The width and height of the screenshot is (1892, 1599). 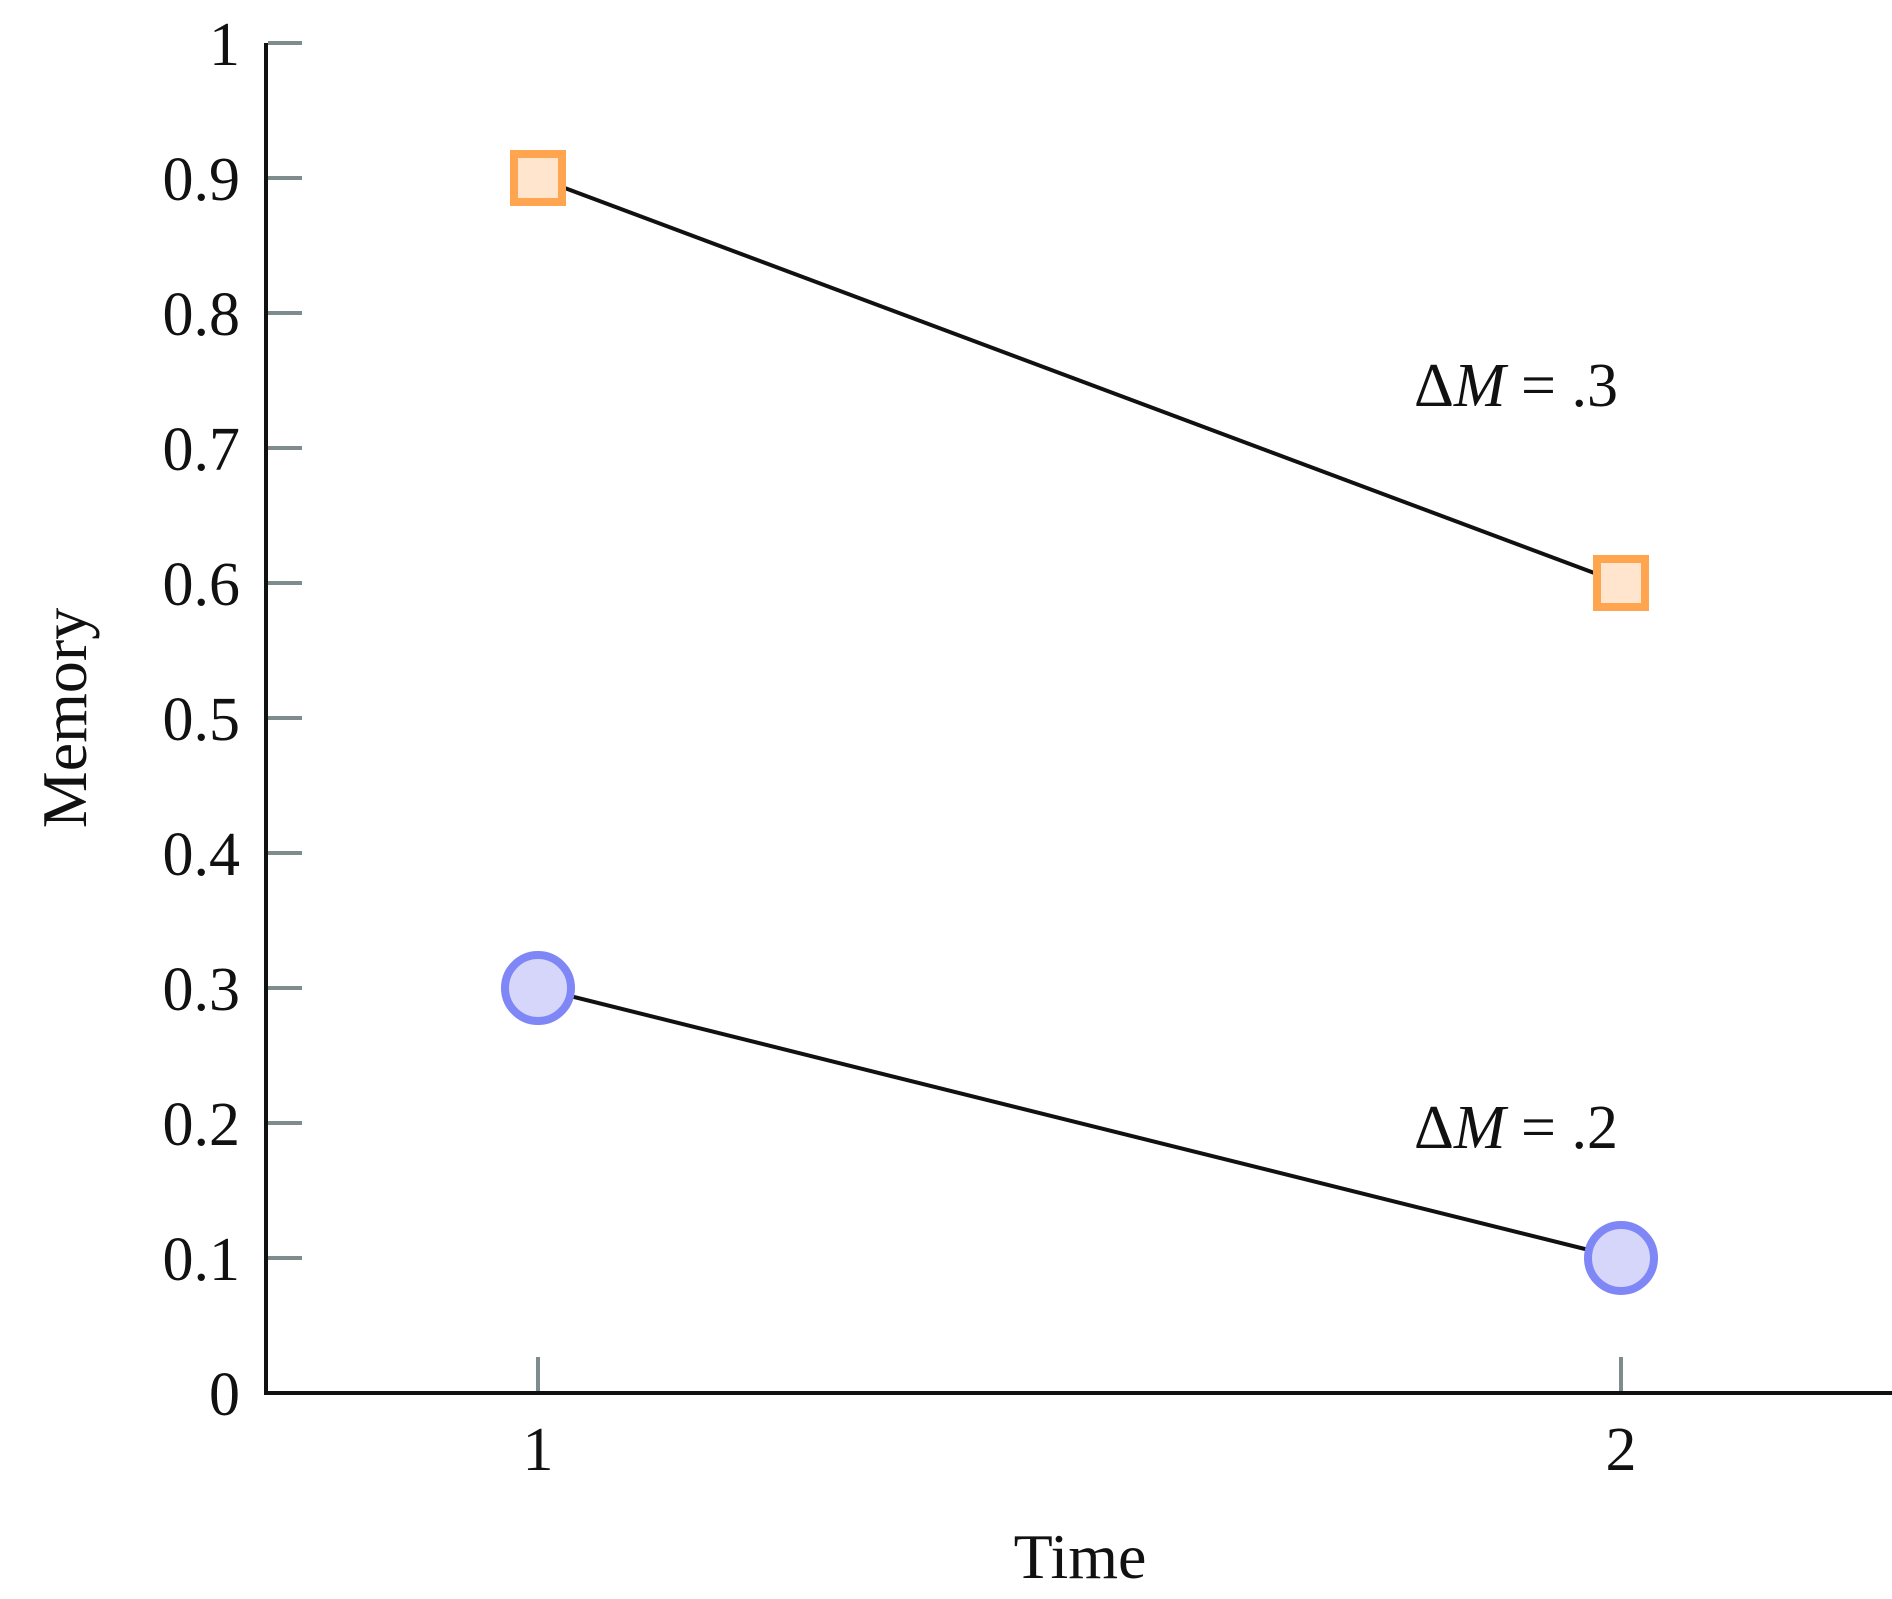 What do you see at coordinates (202, 990) in the screenshot?
I see `y-tick-label: 0.3` at bounding box center [202, 990].